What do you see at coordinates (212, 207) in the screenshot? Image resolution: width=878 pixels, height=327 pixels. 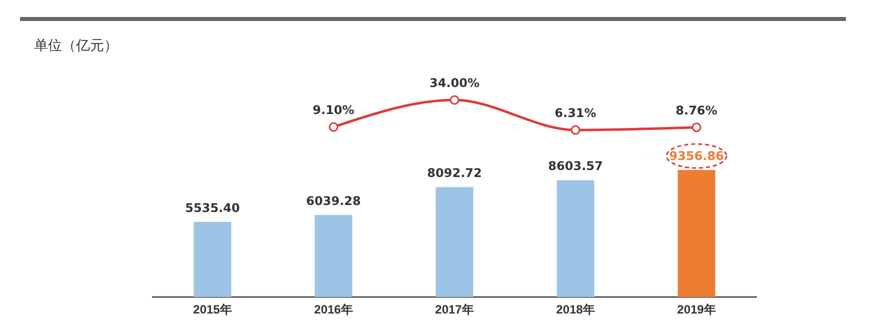 I see `data-label: 5535.40` at bounding box center [212, 207].